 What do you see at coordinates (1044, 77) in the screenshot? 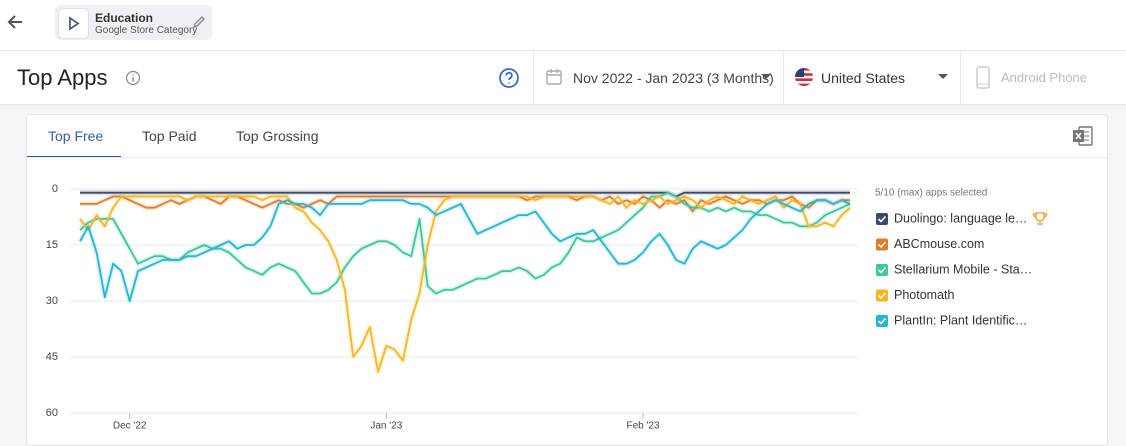
I see `device: Android Phone` at bounding box center [1044, 77].